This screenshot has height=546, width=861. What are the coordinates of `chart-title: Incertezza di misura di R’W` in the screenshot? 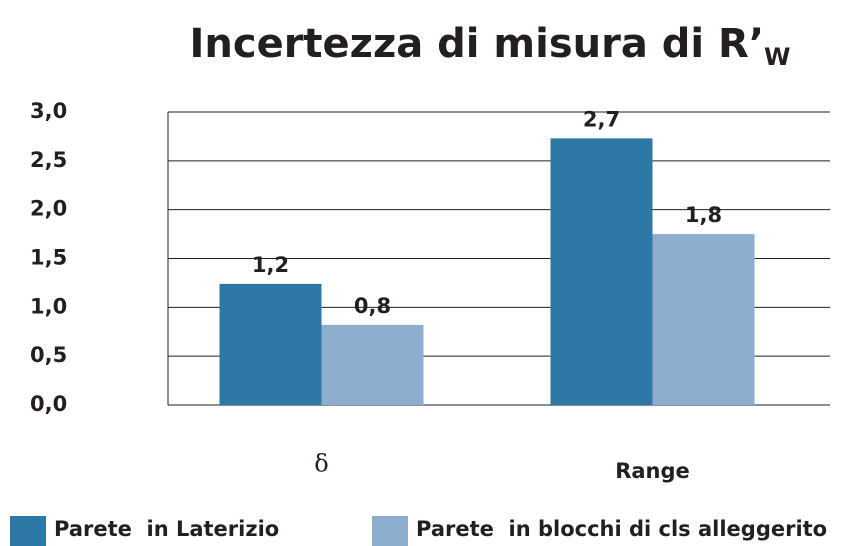 It's located at (490, 46).